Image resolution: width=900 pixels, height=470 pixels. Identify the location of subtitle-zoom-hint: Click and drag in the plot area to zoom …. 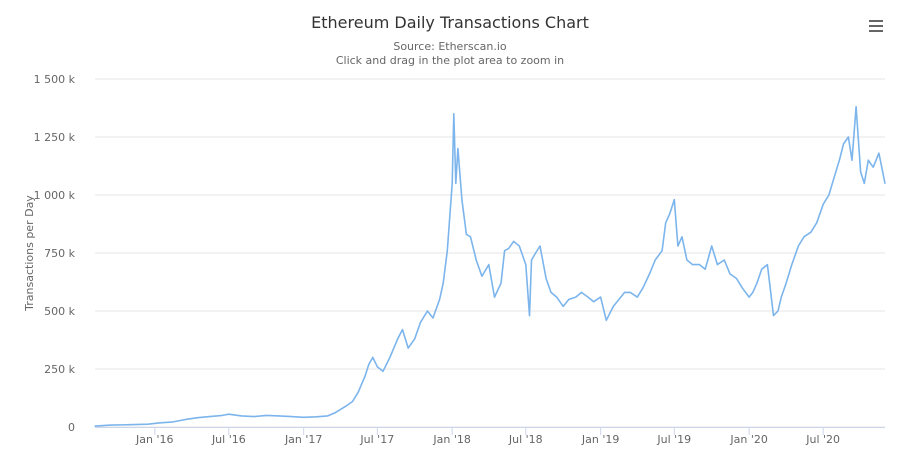
(450, 60).